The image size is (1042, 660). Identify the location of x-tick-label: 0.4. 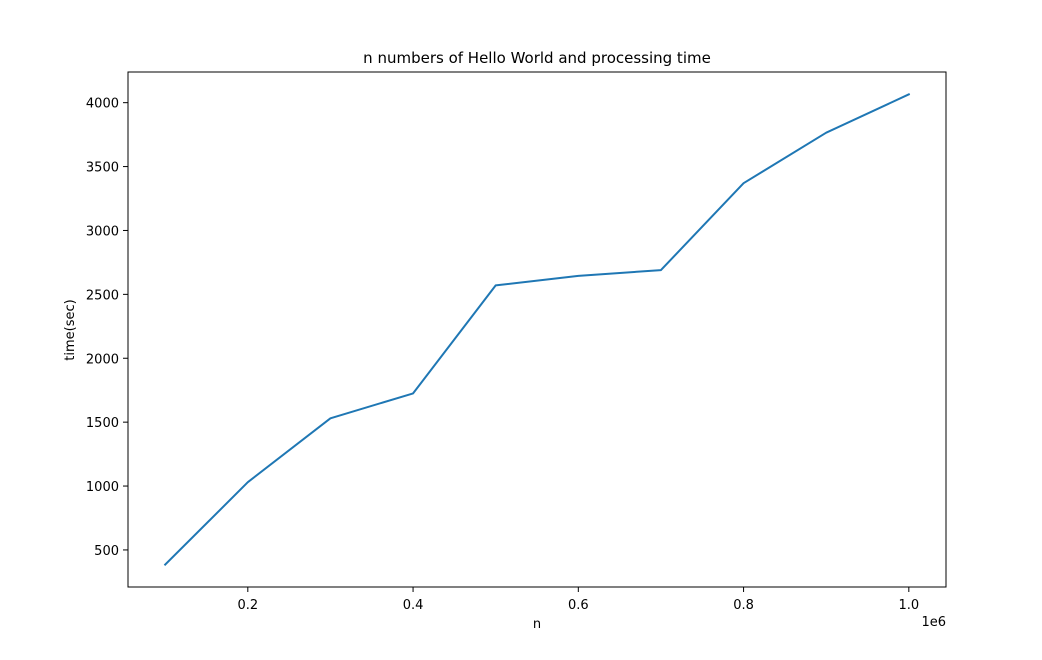
(413, 605).